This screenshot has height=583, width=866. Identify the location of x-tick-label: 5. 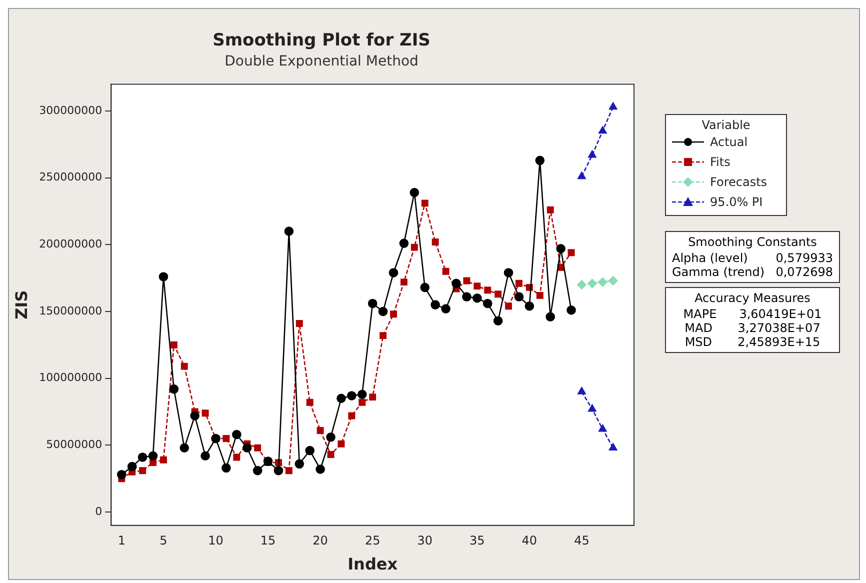
(164, 541).